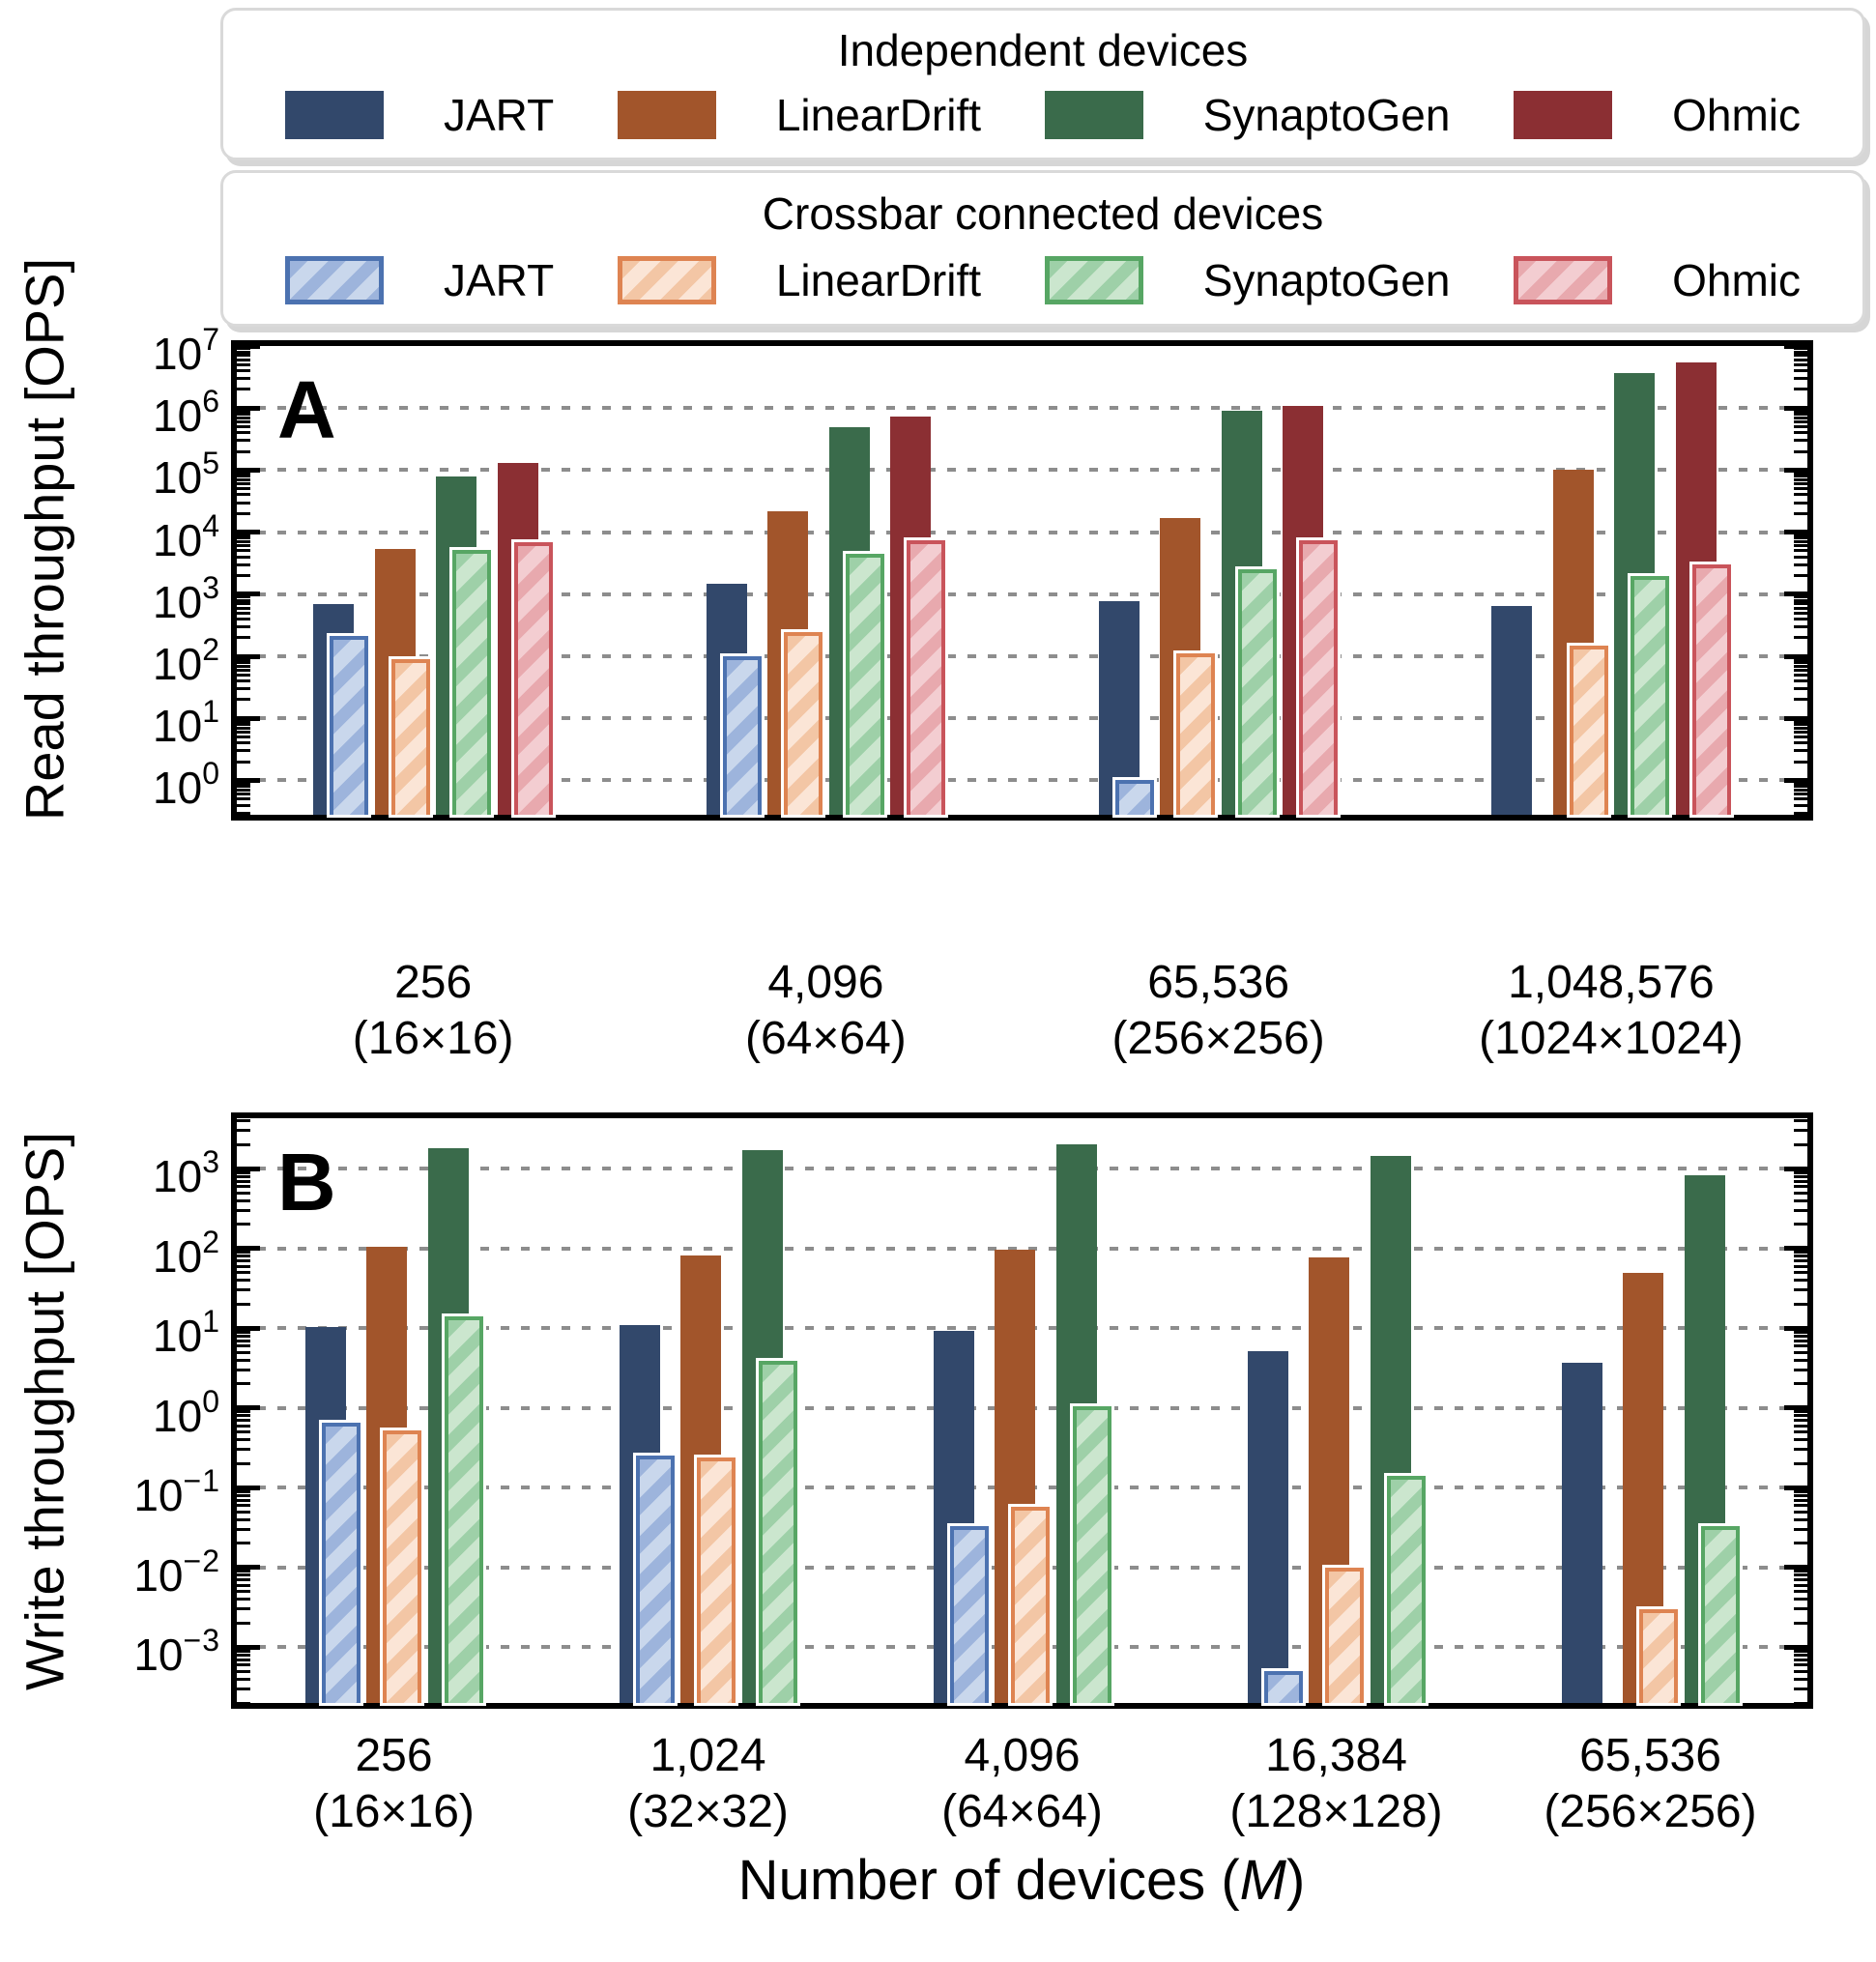  What do you see at coordinates (1650, 695) in the screenshot?
I see `bar-a-crossbar-synaptogen-1,048,576` at bounding box center [1650, 695].